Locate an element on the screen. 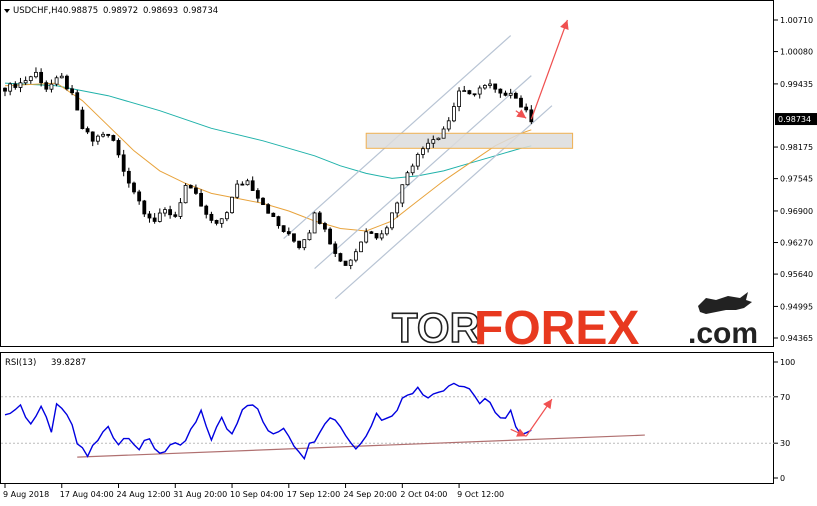 Image resolution: width=817 pixels, height=506 pixels. time-tick-label: 24 Aug 12:00 is located at coordinates (144, 494).